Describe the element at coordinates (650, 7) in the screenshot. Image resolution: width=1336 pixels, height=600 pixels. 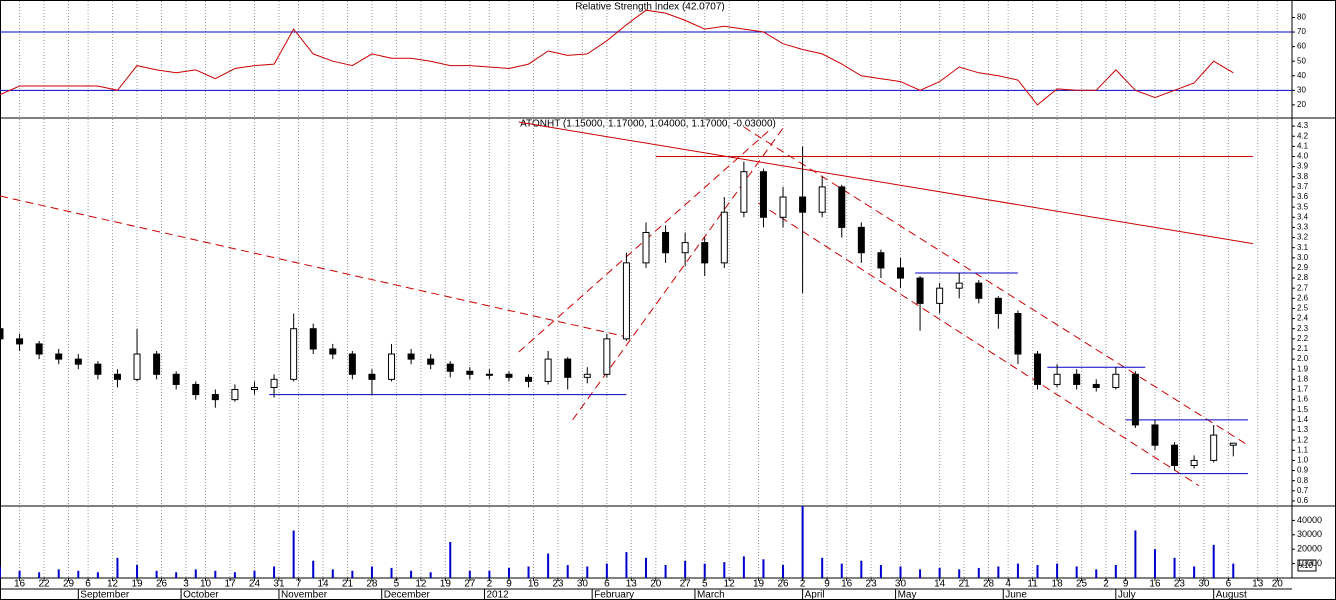
I see `rsi-title: Relative Strength Index (42.0707)` at that location.